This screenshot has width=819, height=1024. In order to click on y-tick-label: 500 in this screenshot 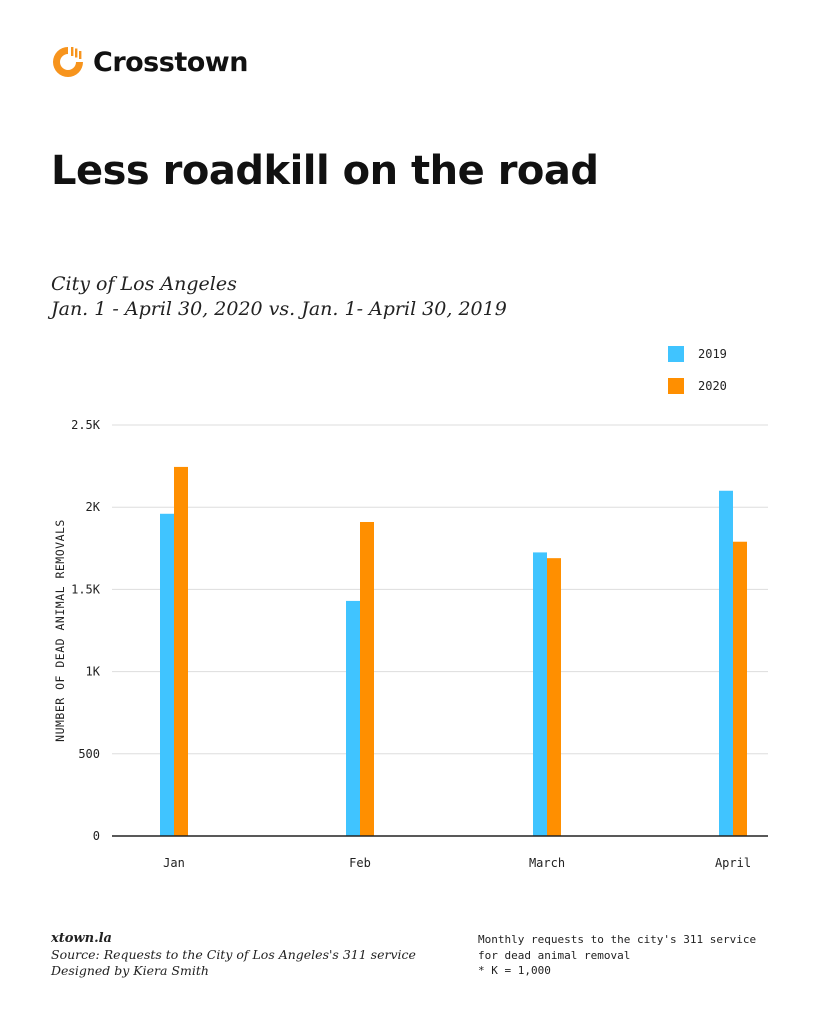, I will do `click(89, 754)`.